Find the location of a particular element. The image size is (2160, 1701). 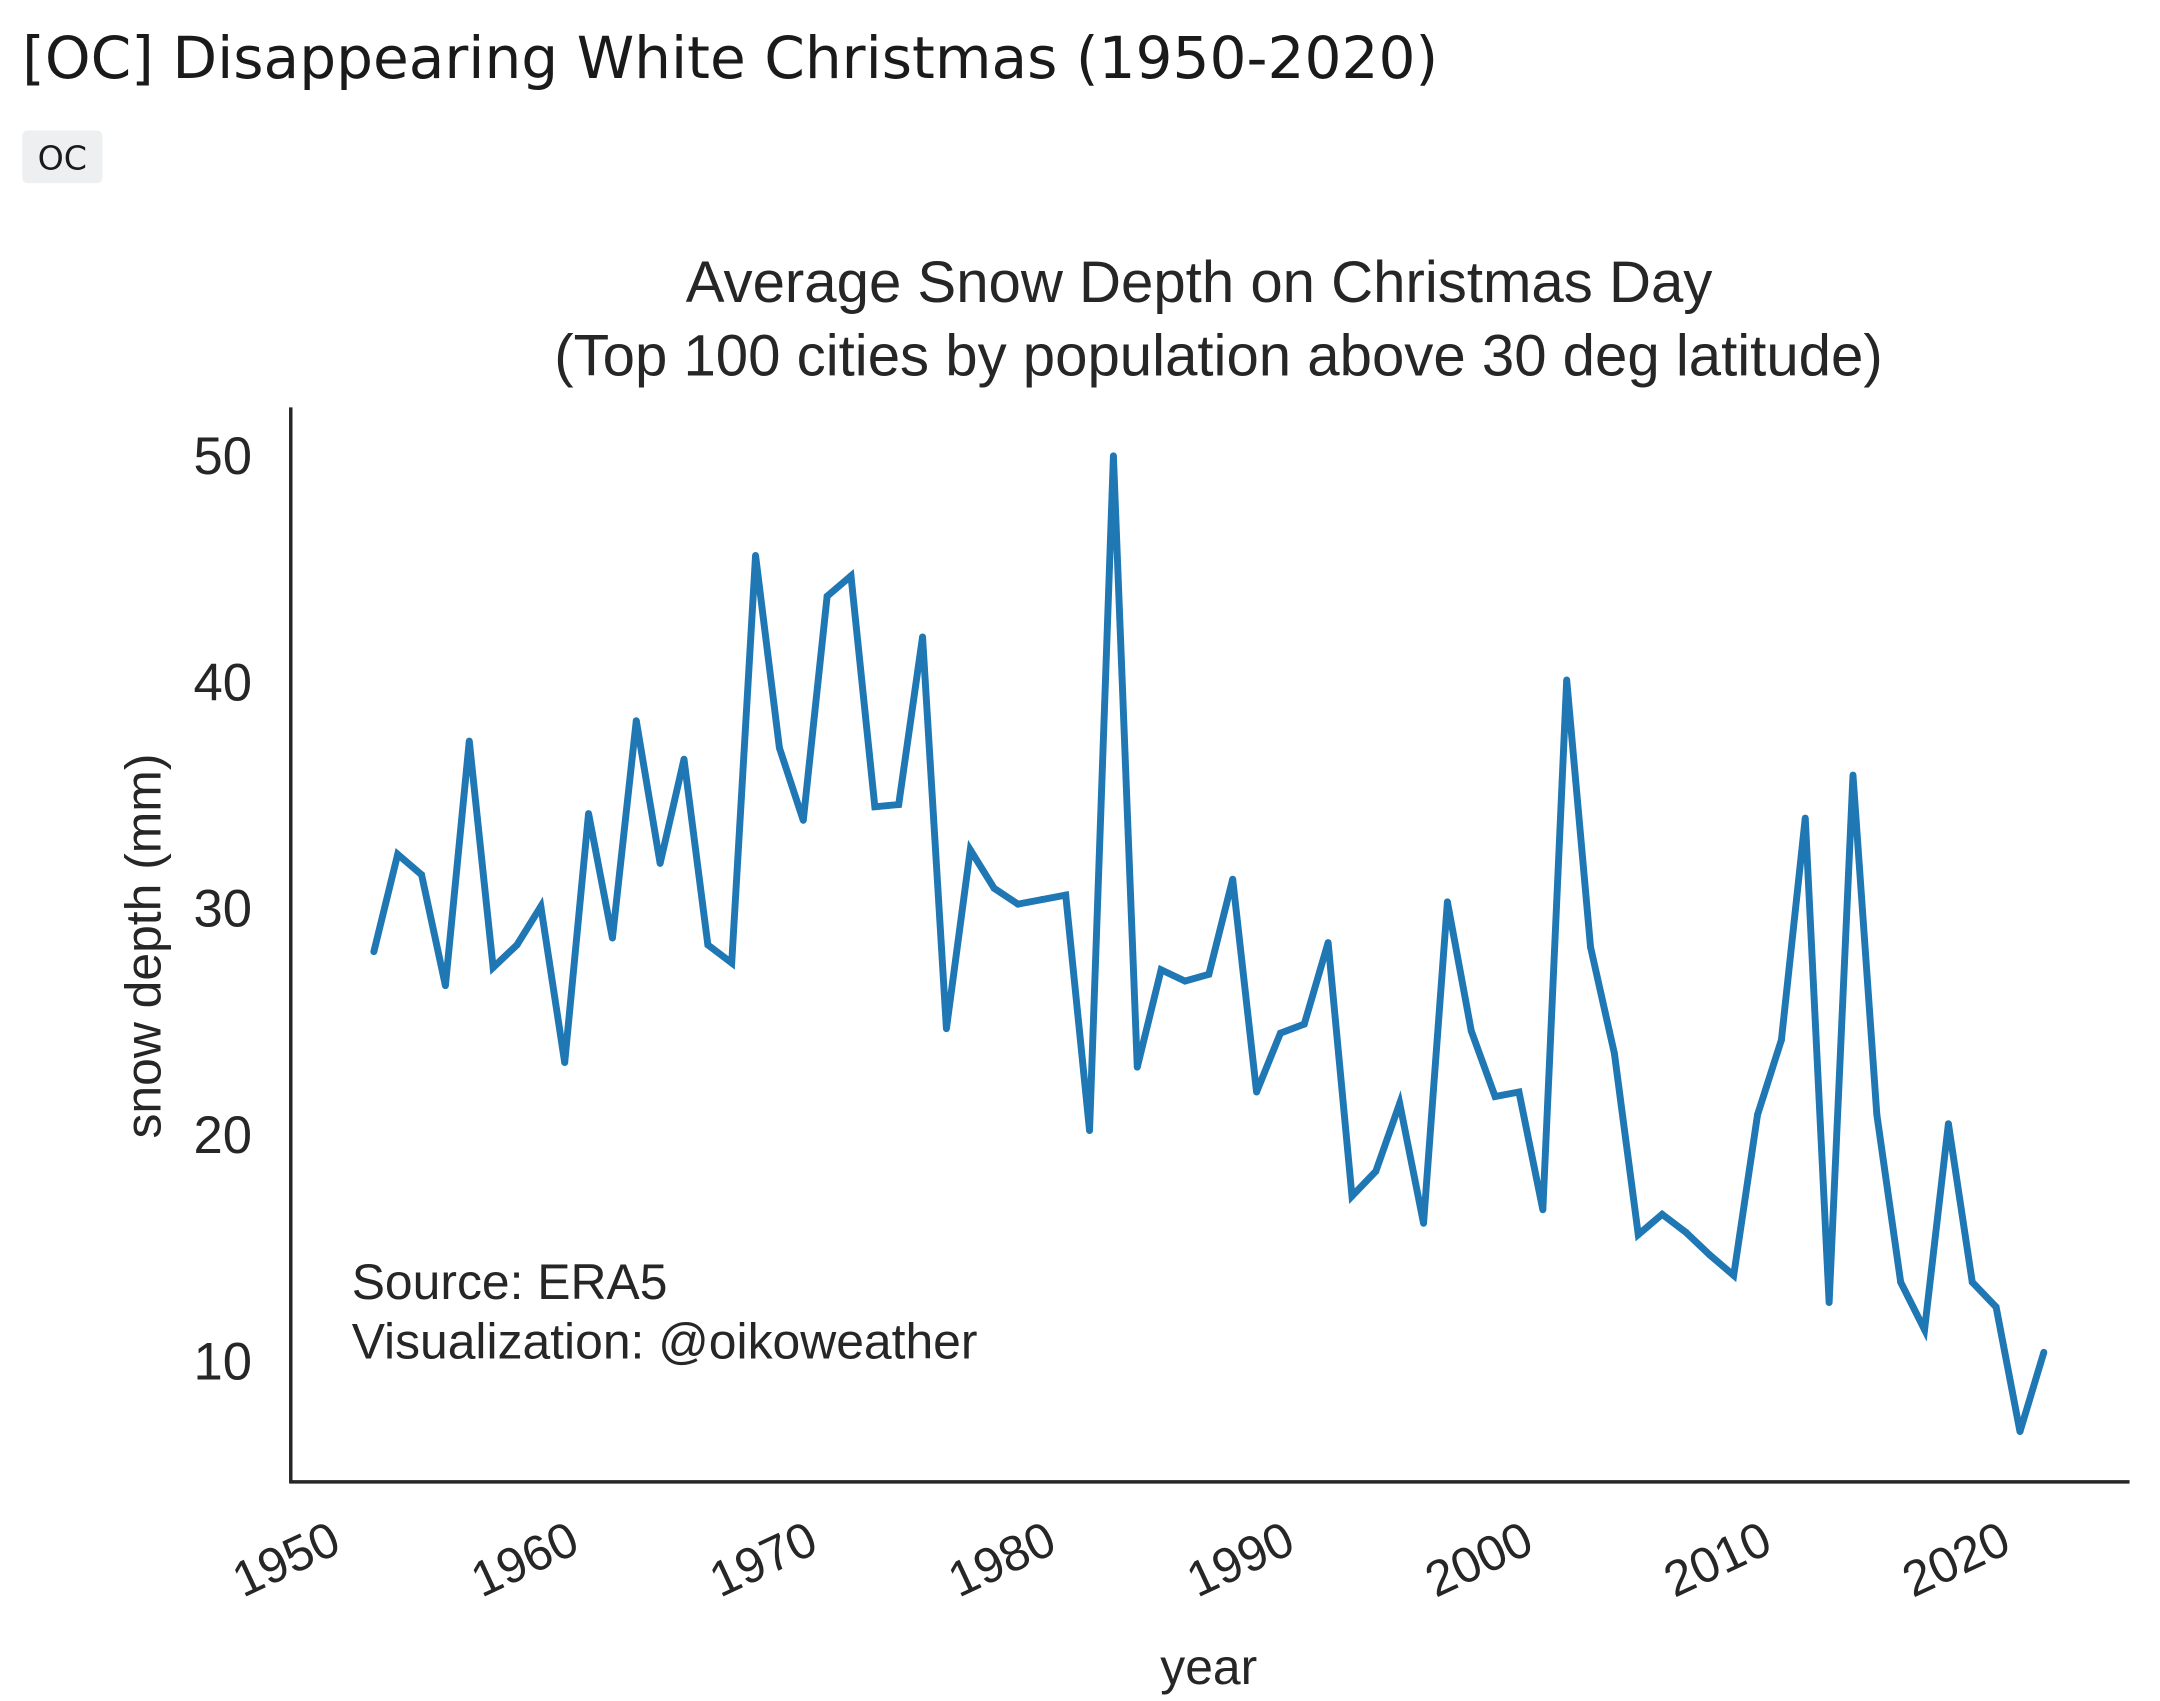

y-axis-label: snow depth (mm) is located at coordinates (144, 946).